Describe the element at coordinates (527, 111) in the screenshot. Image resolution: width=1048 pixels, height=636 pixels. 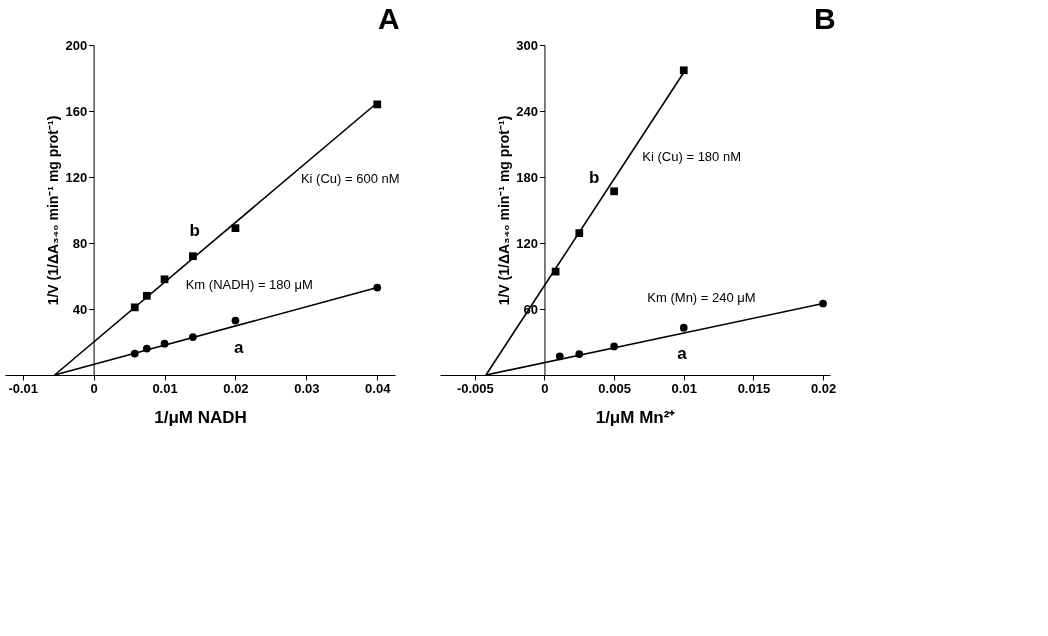
I see `y-tick-label: 240` at that location.